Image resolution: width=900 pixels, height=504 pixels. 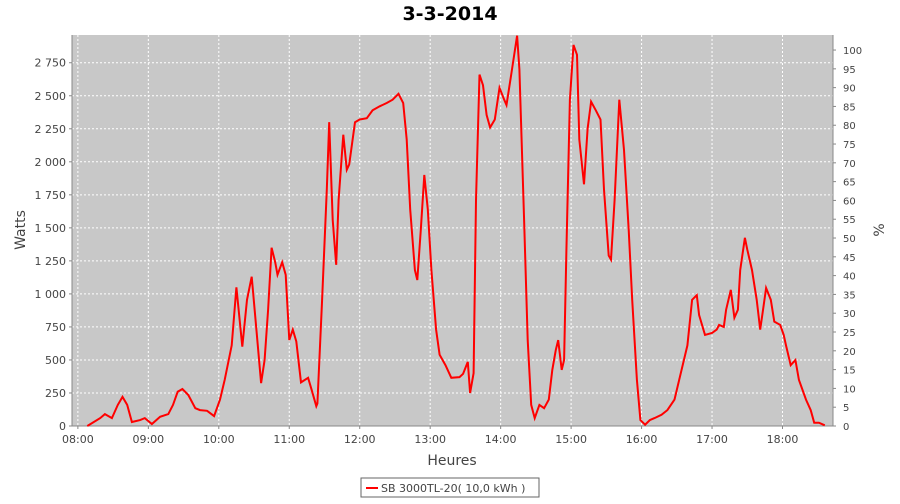 What do you see at coordinates (51, 96) in the screenshot?
I see `y-tick-label: 2 500` at bounding box center [51, 96].